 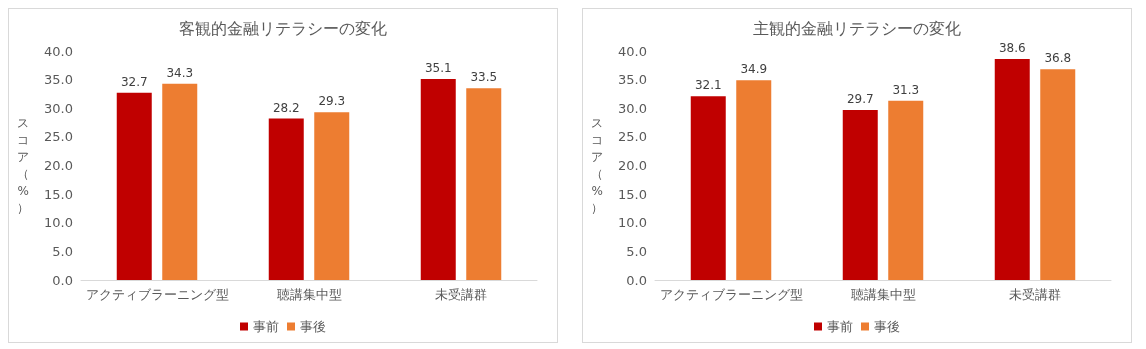 What do you see at coordinates (754, 69) in the screenshot?
I see `data-label: 34.9` at bounding box center [754, 69].